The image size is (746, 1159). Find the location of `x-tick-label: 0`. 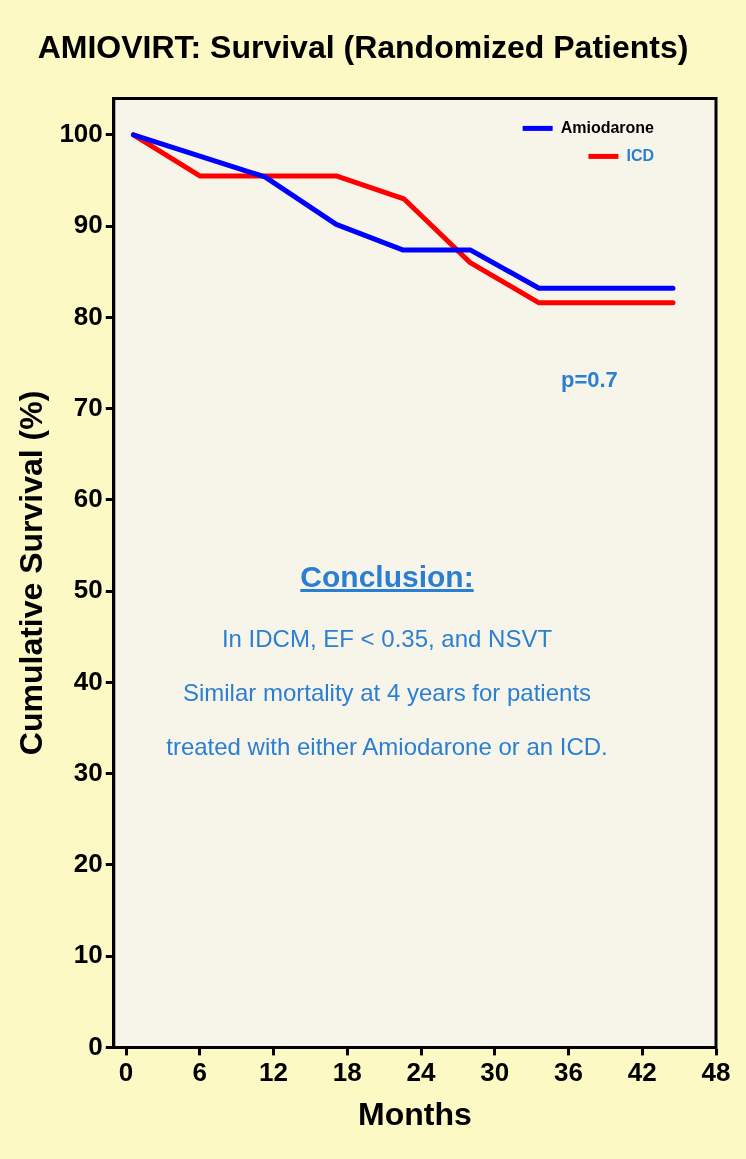

x-tick-label: 0 is located at coordinates (126, 1072).